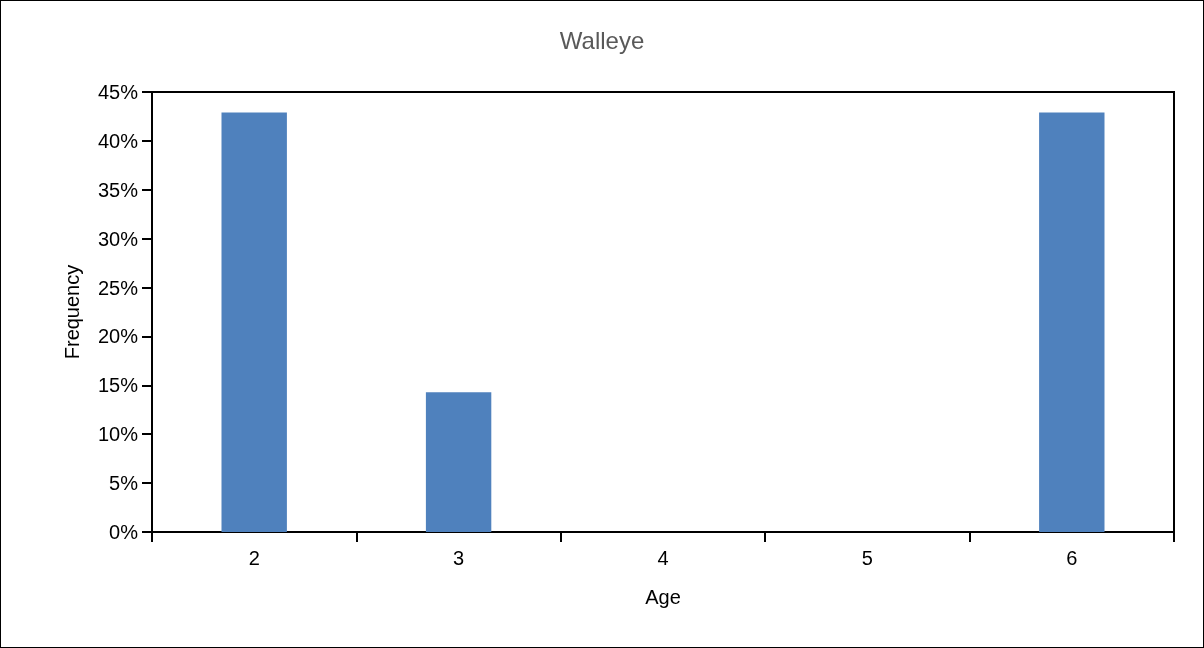 This screenshot has height=648, width=1204. What do you see at coordinates (118, 189) in the screenshot?
I see `y-tick-label: 35%` at bounding box center [118, 189].